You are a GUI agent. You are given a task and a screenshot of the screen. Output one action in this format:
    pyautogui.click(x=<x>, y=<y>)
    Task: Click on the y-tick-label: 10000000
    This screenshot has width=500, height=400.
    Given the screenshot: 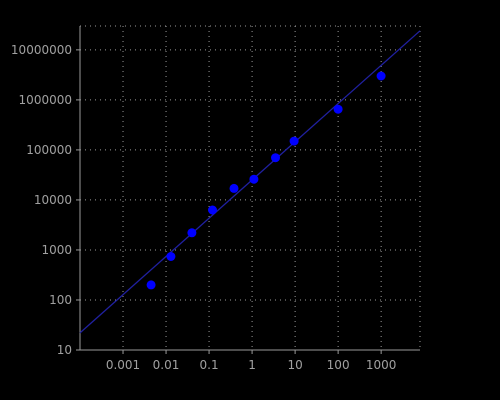 What is the action you would take?
    pyautogui.click(x=41, y=50)
    